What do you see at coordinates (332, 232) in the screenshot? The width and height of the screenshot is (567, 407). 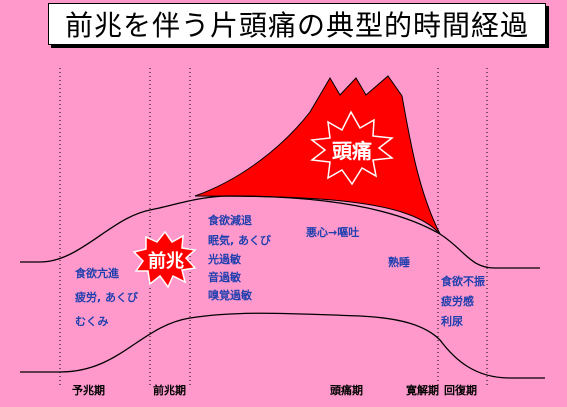 I see `symptom-headache-1: 悪心→嘔吐` at bounding box center [332, 232].